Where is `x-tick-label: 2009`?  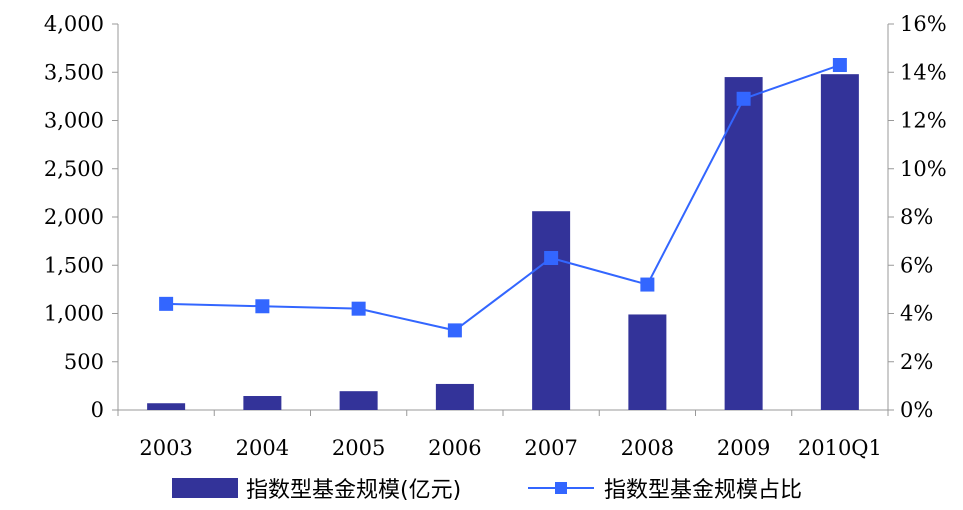 x-tick-label: 2009 is located at coordinates (743, 448).